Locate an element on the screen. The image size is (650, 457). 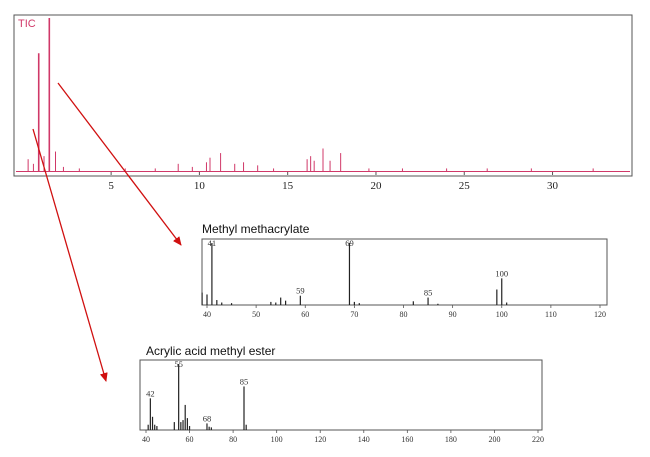
ms2-tick-label: 120 is located at coordinates (320, 439).